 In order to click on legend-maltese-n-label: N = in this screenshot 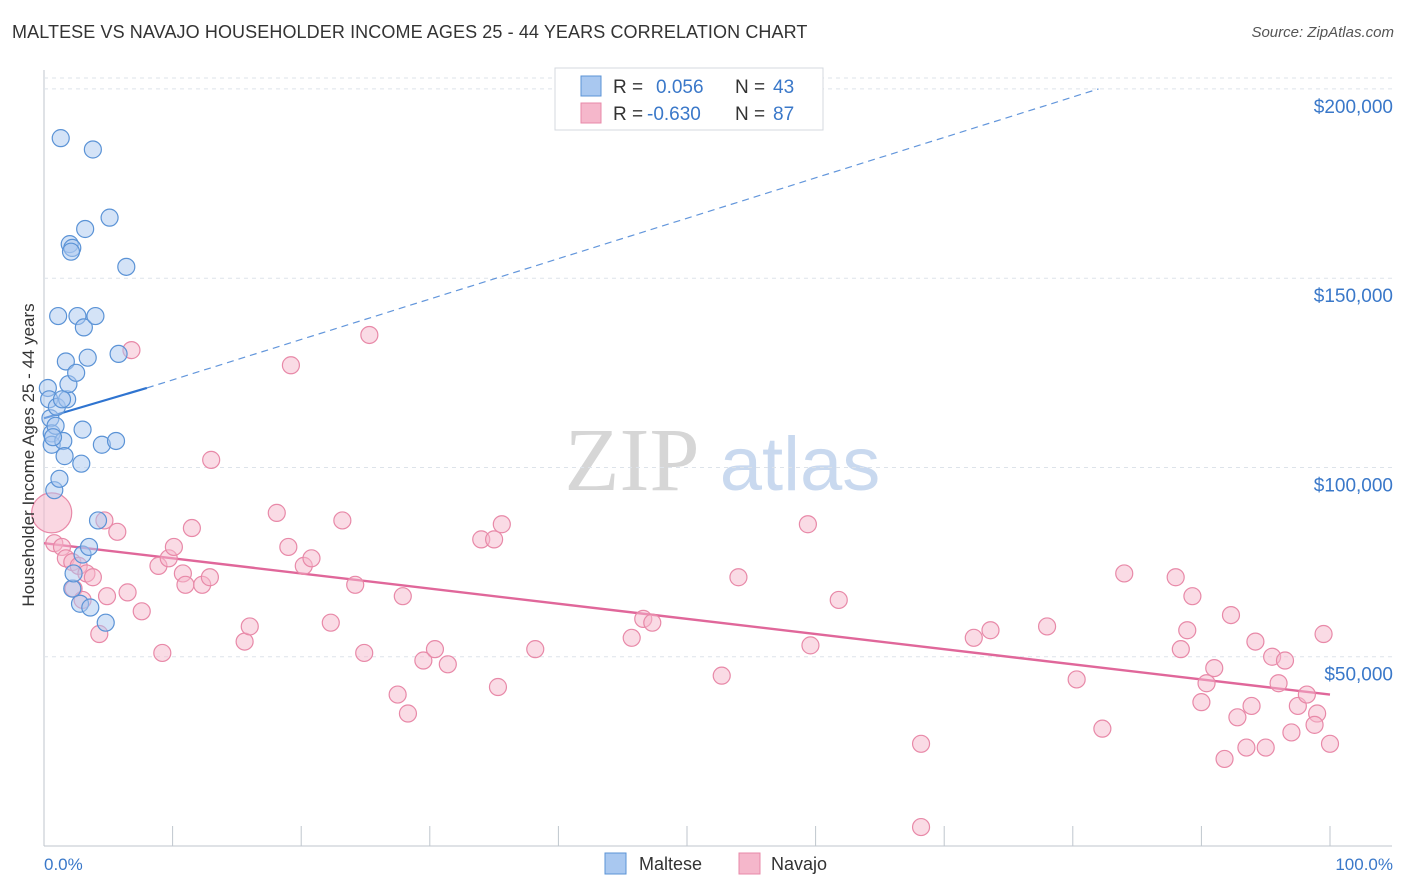, I will do `click(750, 87)`.